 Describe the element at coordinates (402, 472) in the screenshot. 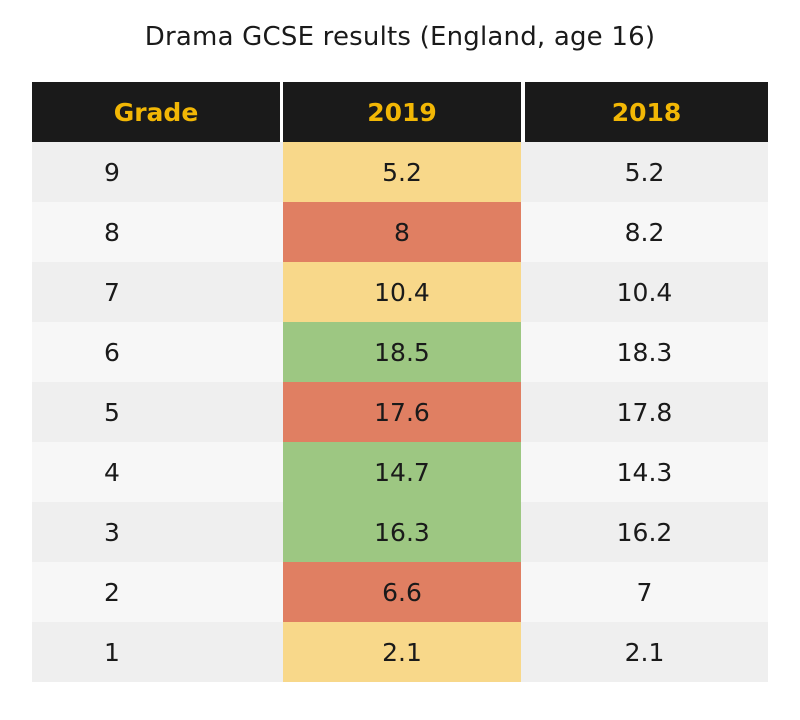

I see `value-2019-cell: 14.7` at that location.